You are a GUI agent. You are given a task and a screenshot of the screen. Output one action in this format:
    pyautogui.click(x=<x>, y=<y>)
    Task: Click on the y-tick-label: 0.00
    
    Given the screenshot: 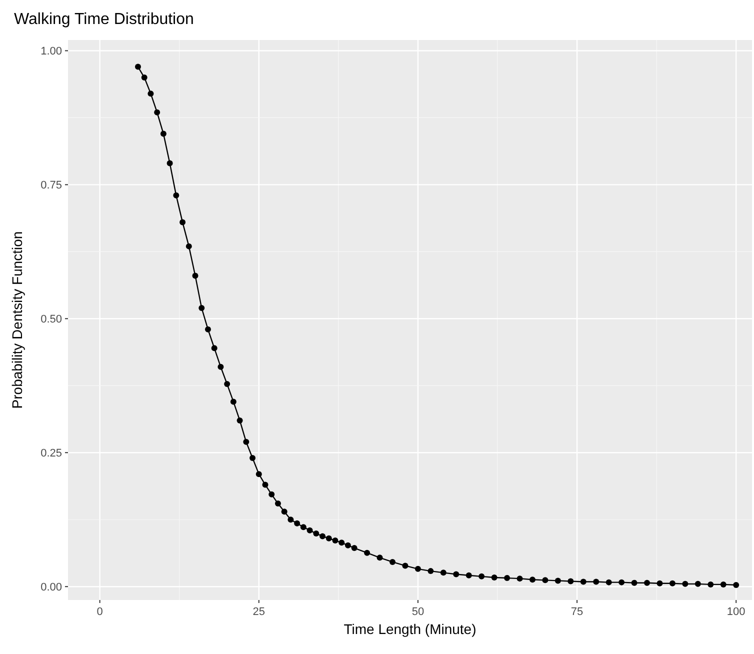 What is the action you would take?
    pyautogui.click(x=51, y=588)
    